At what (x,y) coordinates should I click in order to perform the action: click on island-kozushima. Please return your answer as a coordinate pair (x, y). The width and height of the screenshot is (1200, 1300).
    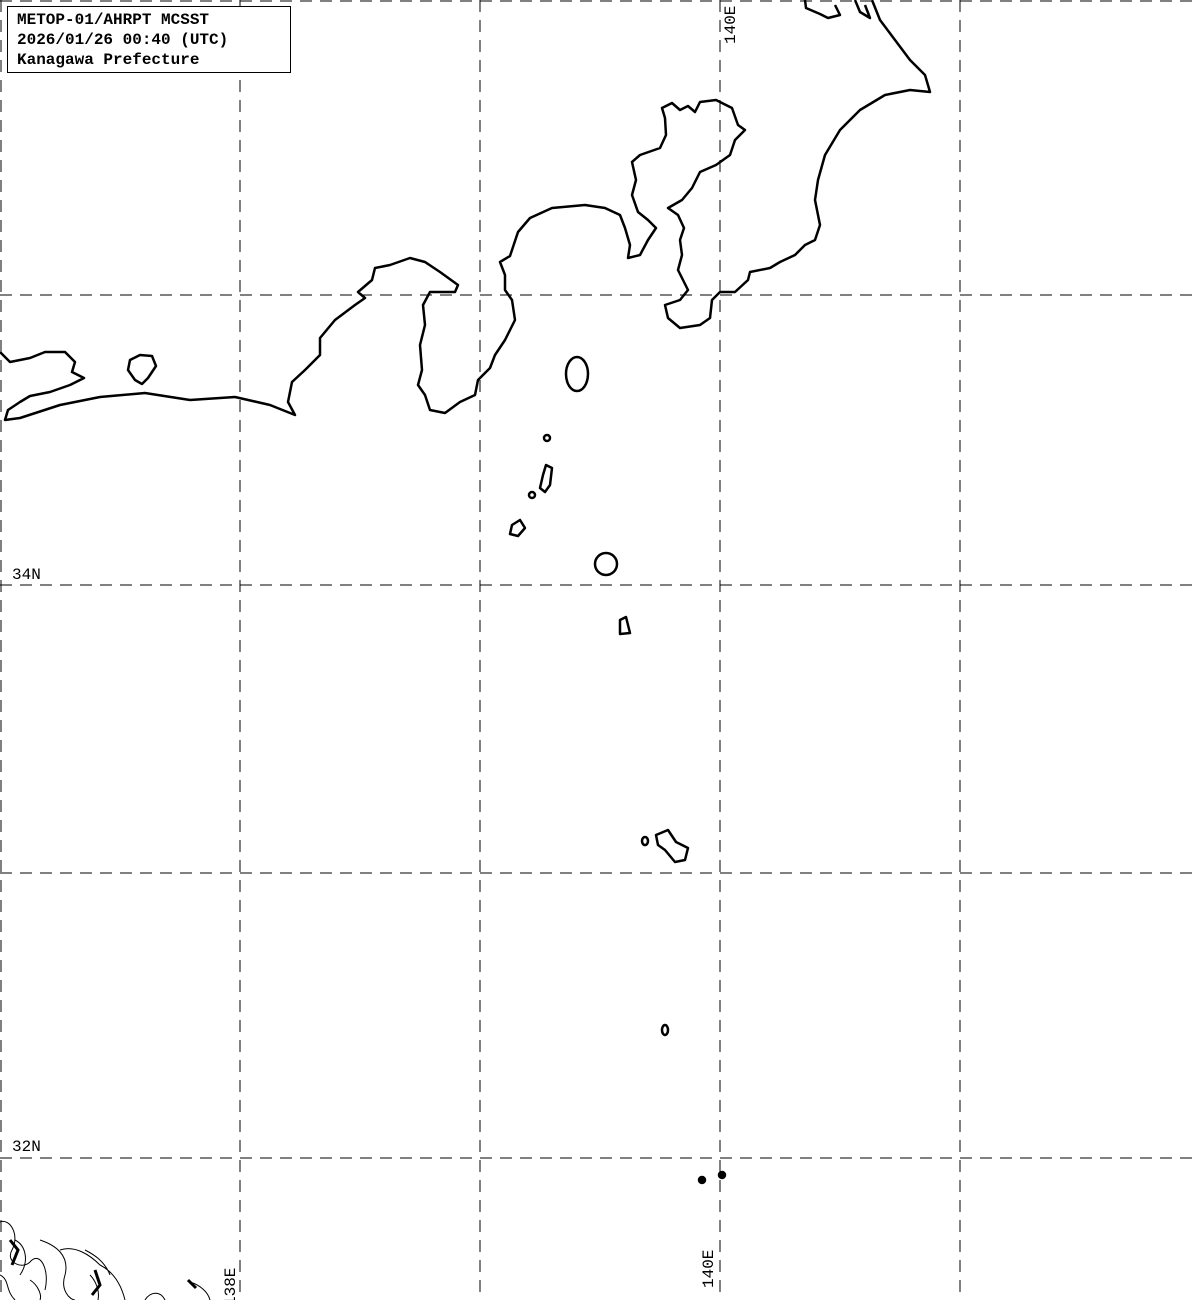
    Looking at the image, I should click on (517, 528).